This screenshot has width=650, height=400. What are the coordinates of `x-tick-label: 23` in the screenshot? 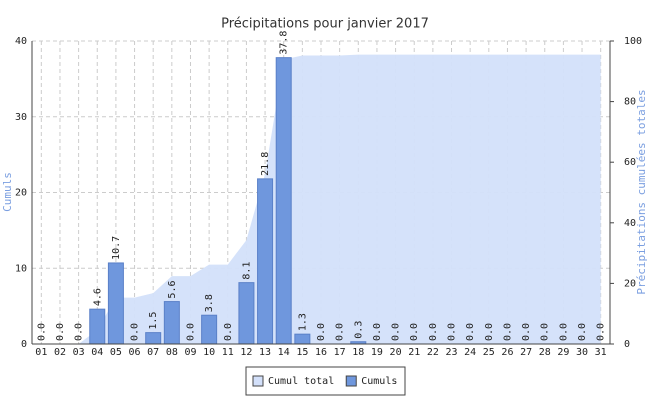 It's located at (451, 352).